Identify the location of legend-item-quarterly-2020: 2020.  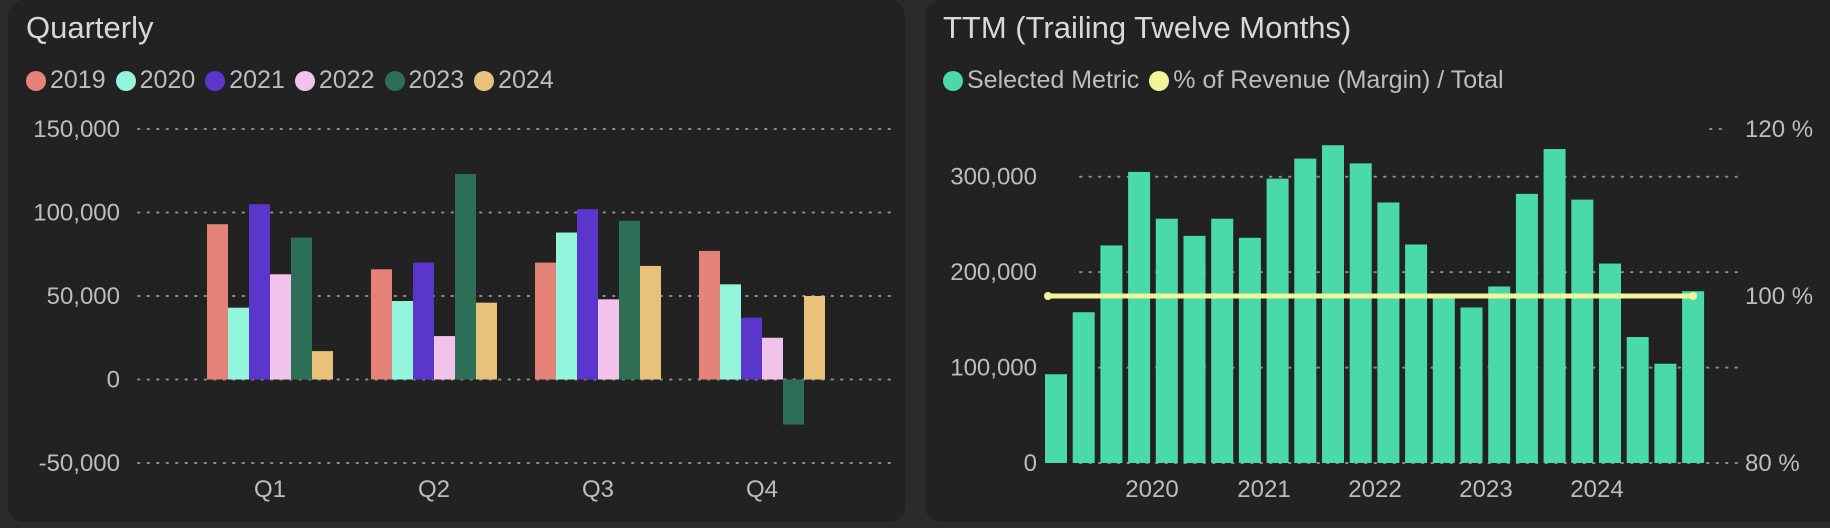
(155, 80).